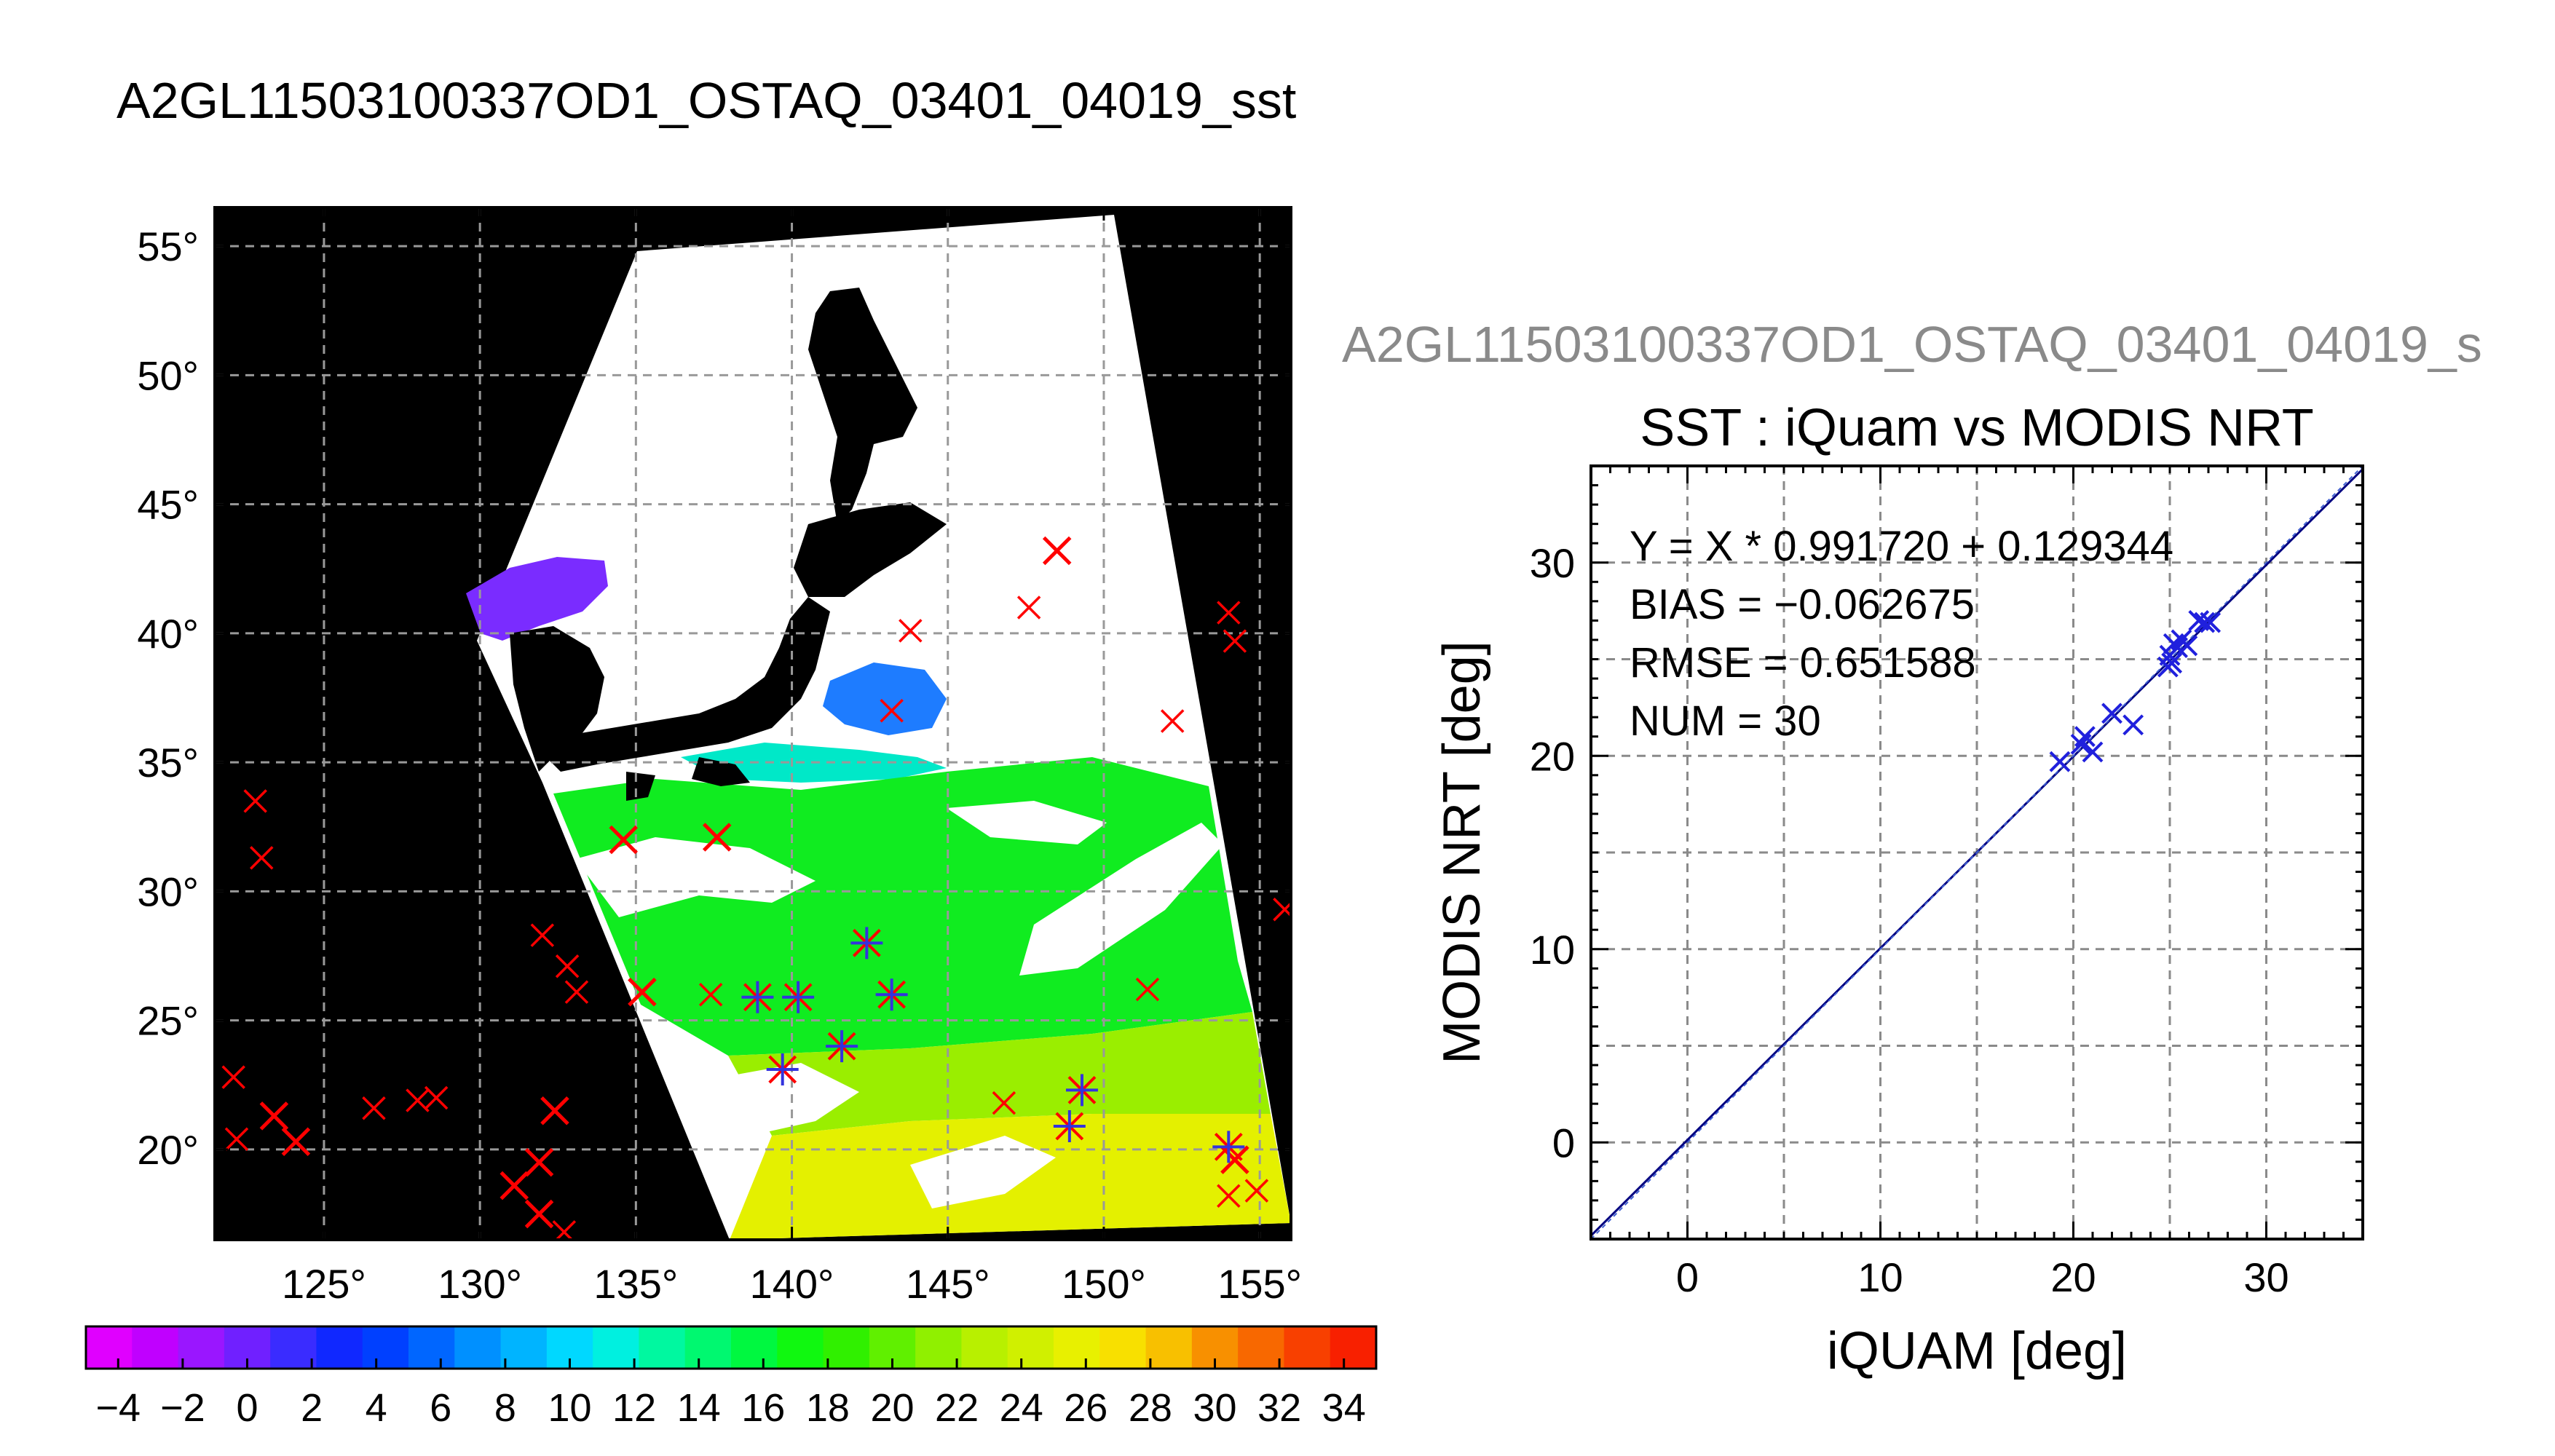  I want to click on map-x-tick-label: 140°, so click(792, 1284).